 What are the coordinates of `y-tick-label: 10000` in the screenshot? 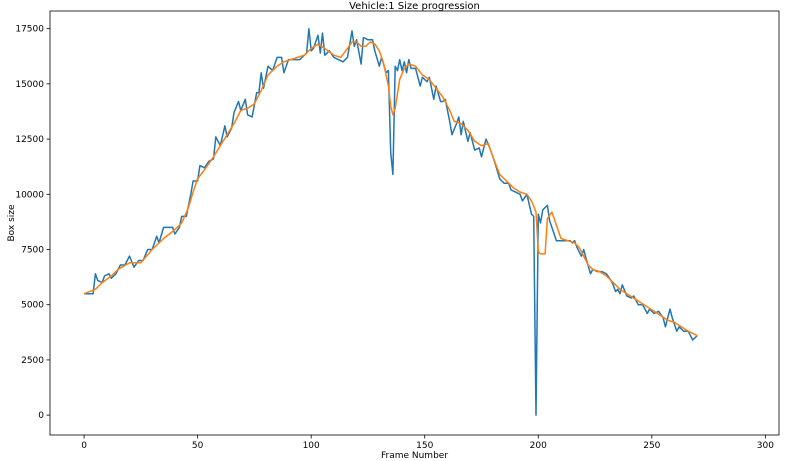 It's located at (29, 195).